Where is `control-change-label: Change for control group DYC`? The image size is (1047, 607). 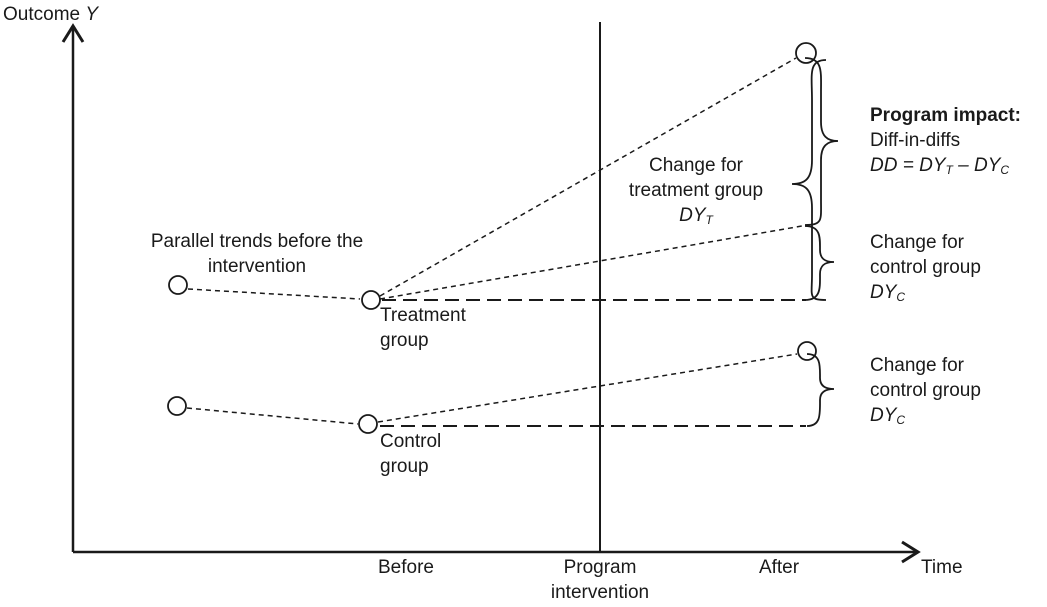 control-change-label: Change for control group DYC is located at coordinates (940, 393).